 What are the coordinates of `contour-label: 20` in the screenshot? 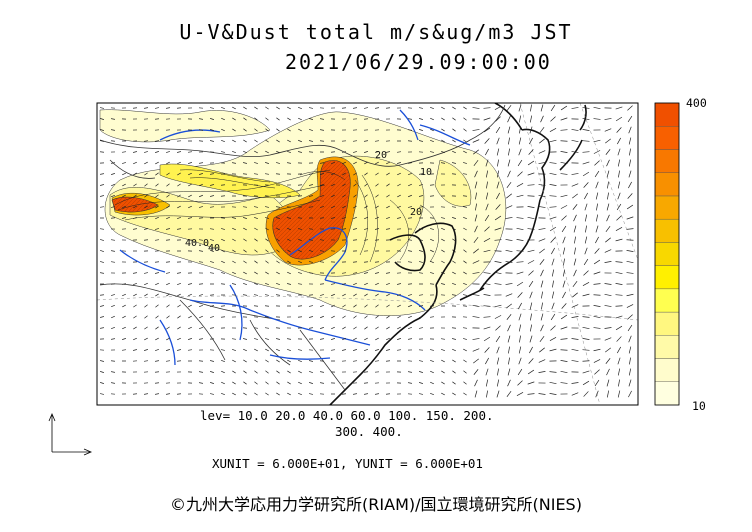 It's located at (416, 212).